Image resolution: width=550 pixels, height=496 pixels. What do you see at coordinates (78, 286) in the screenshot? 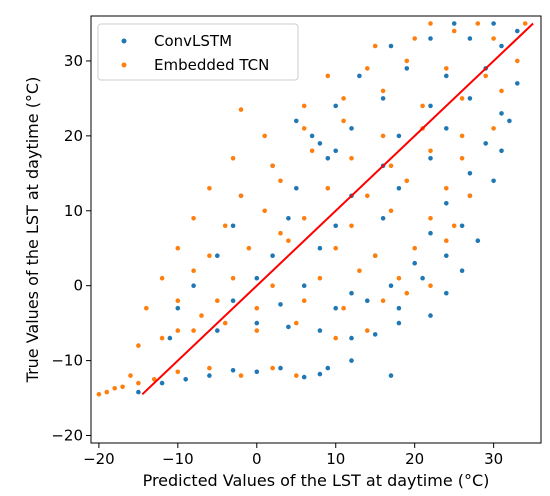
I see `y-tick-label: 0` at bounding box center [78, 286].